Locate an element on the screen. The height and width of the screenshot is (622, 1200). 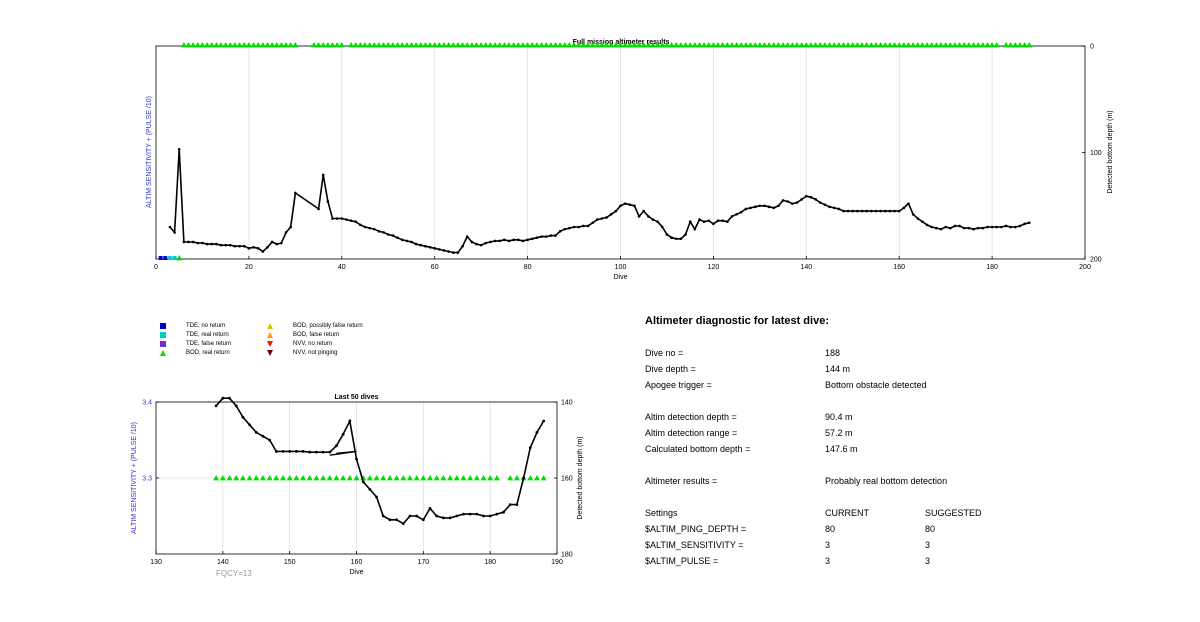
y2-axis-label: Detected bottom depth (m) is located at coordinates (1110, 151).